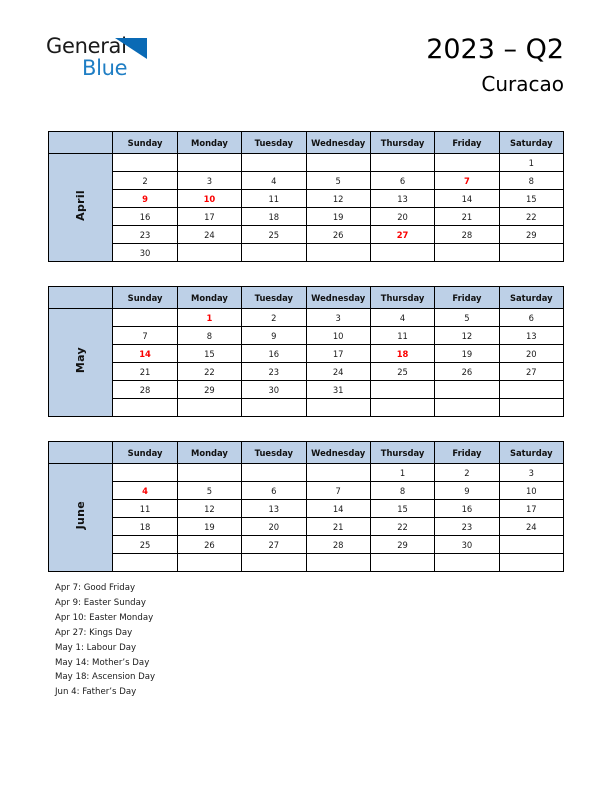 This screenshot has height=792, width=612. What do you see at coordinates (94, 632) in the screenshot?
I see `holiday-item: Apr 27: Kings Day` at bounding box center [94, 632].